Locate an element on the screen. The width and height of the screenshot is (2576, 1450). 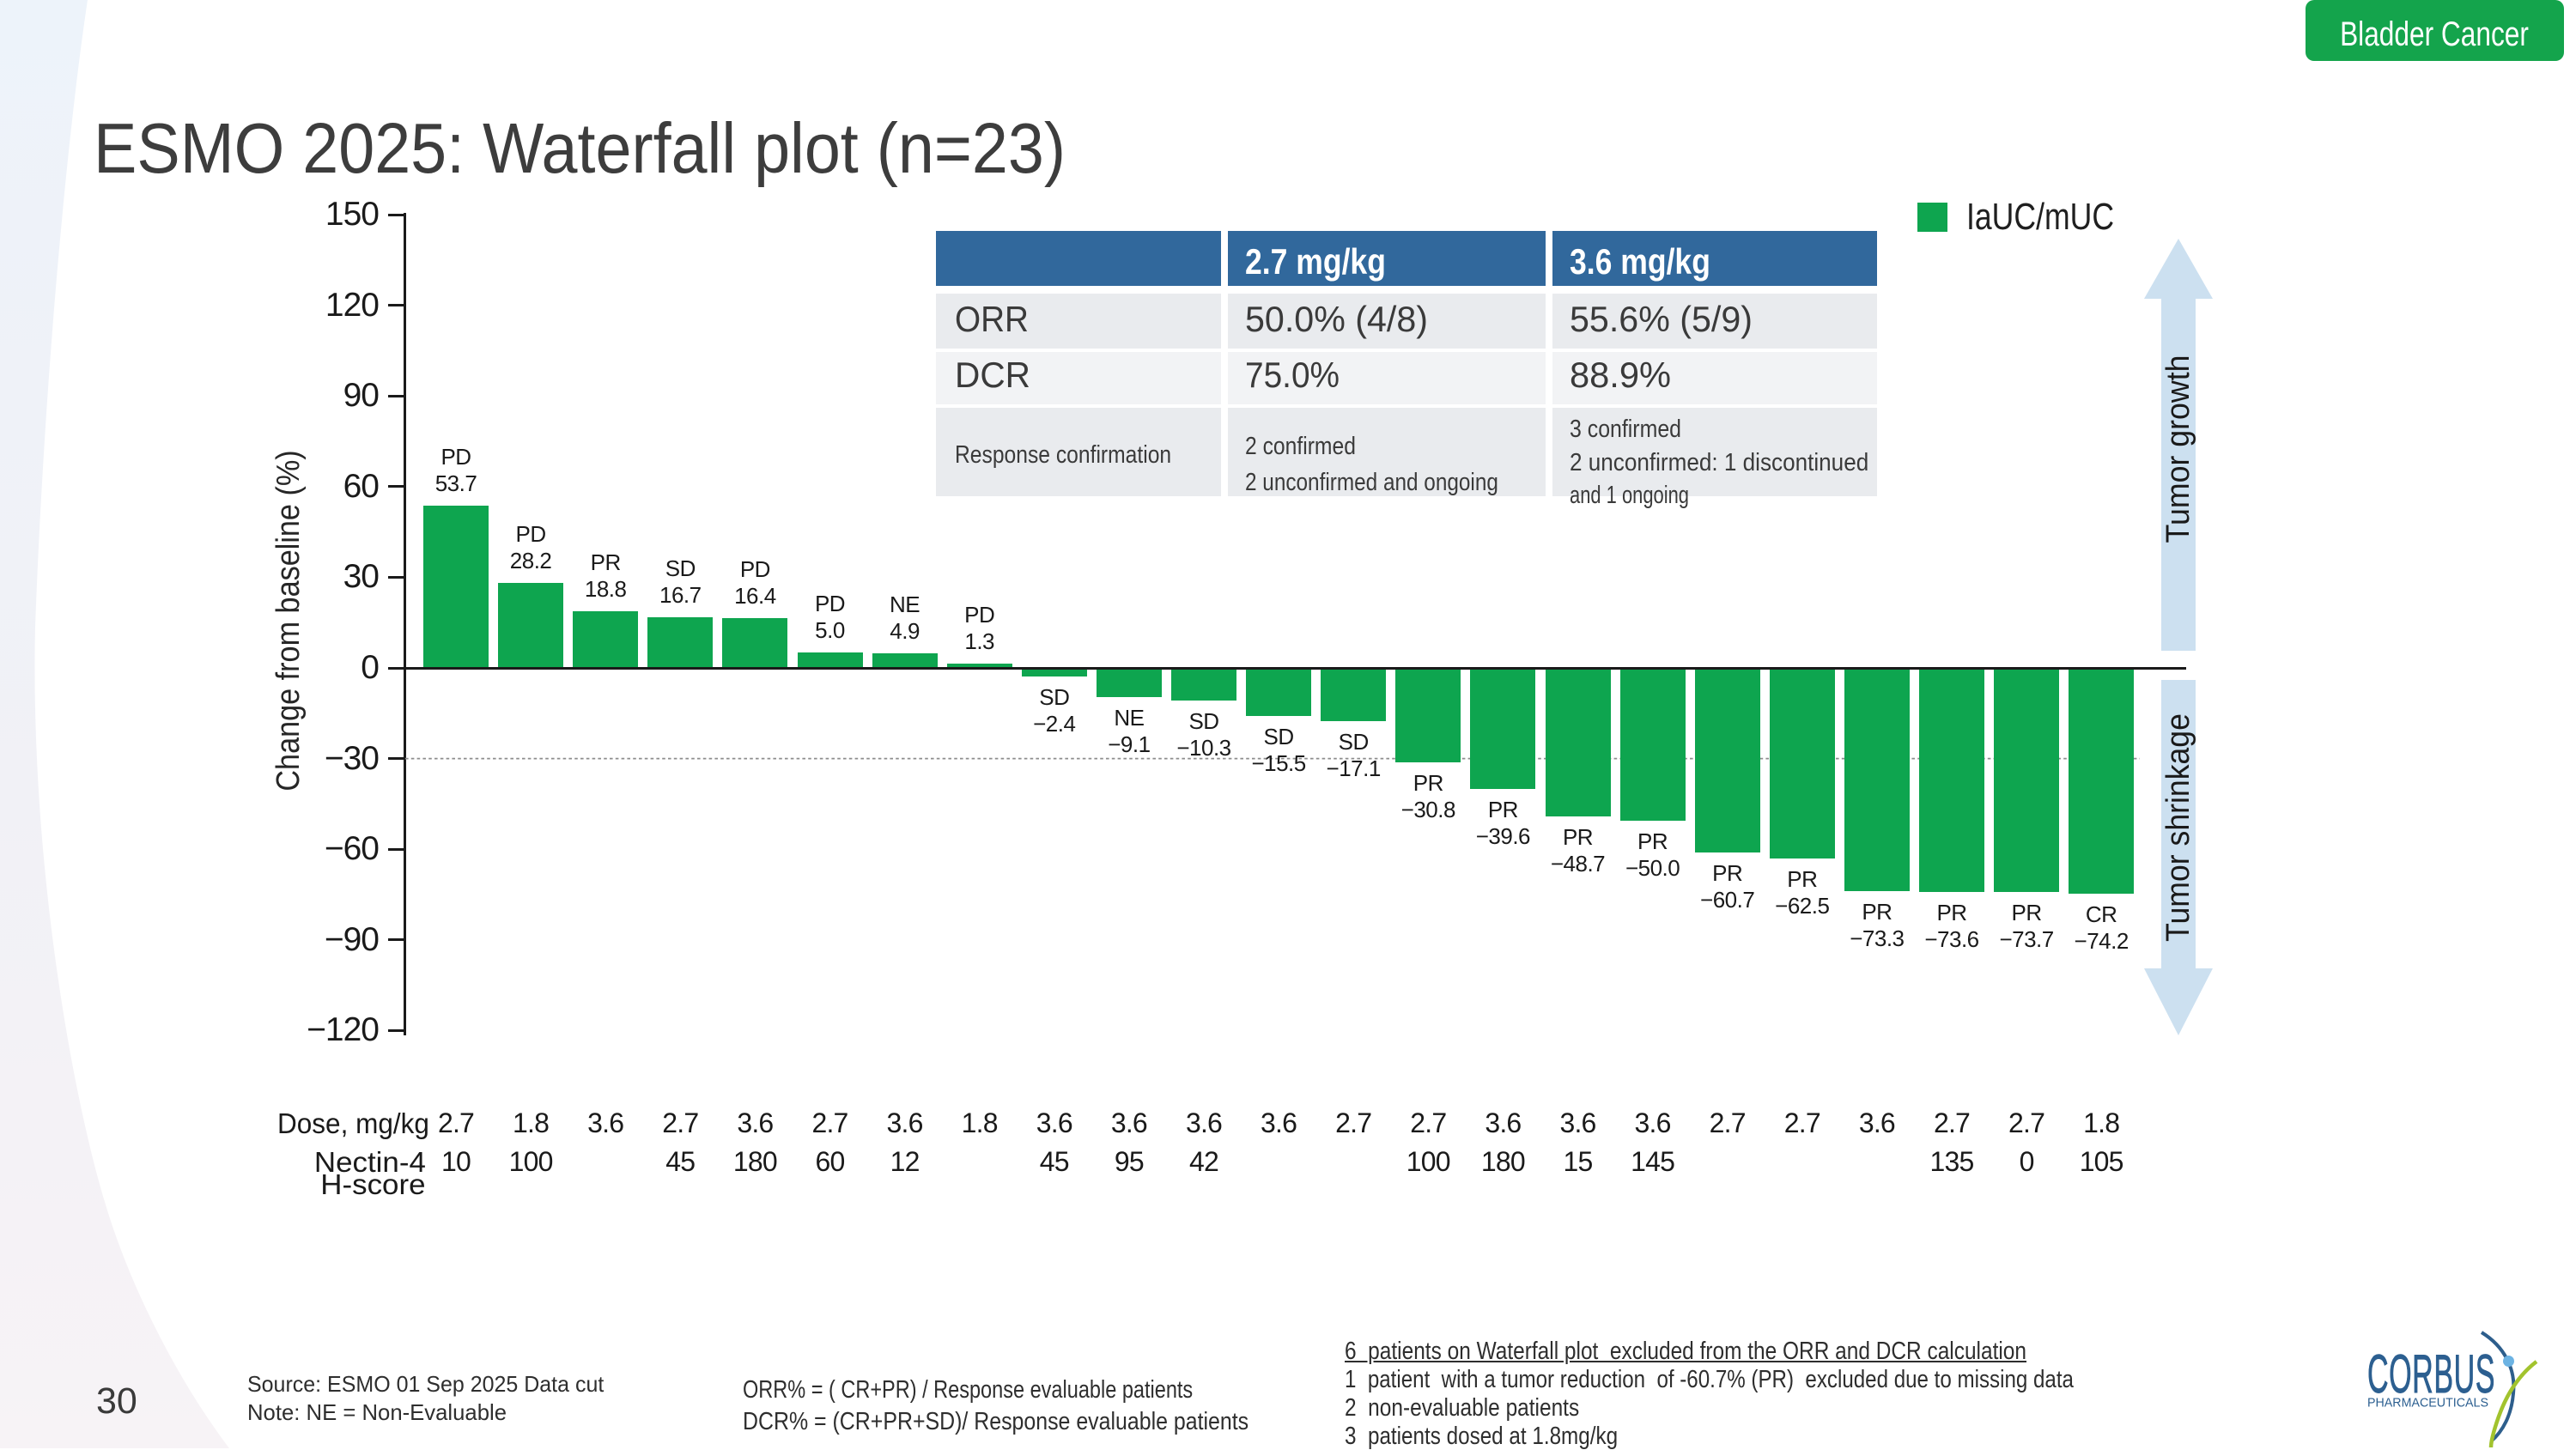
svg-text: PHARMACEUTICALS is located at coordinates (2427, 1404).